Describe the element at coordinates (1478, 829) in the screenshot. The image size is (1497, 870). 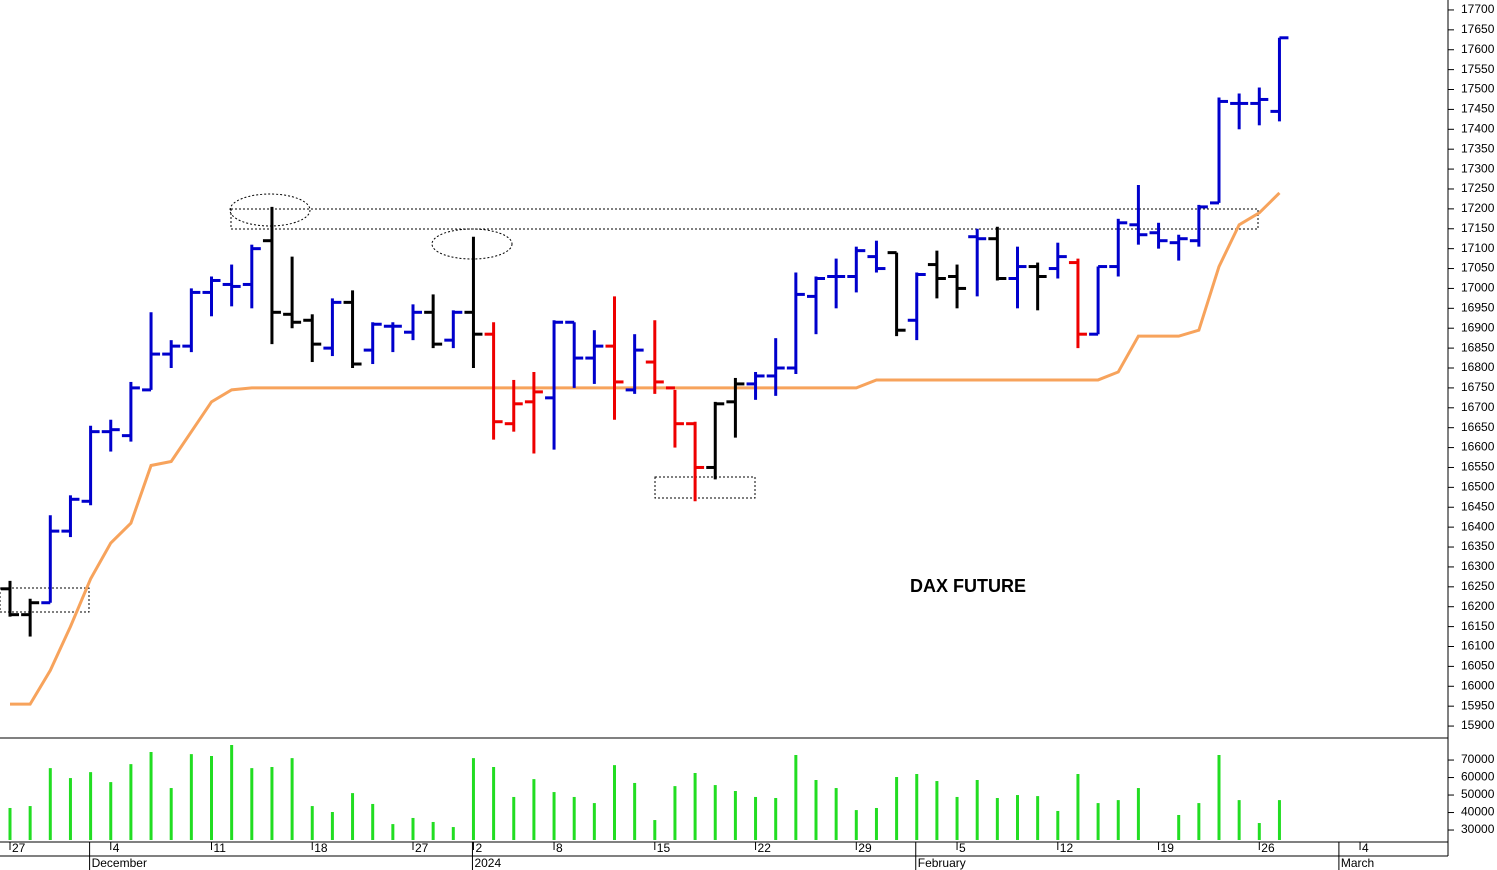
I see `volume-tick-label: 30000` at that location.